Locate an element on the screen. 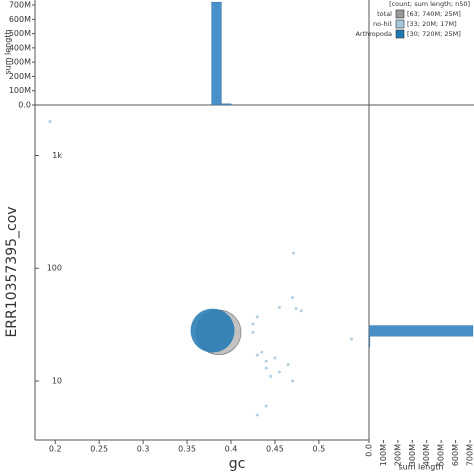  x-tick-label: 0.25 is located at coordinates (99, 449).